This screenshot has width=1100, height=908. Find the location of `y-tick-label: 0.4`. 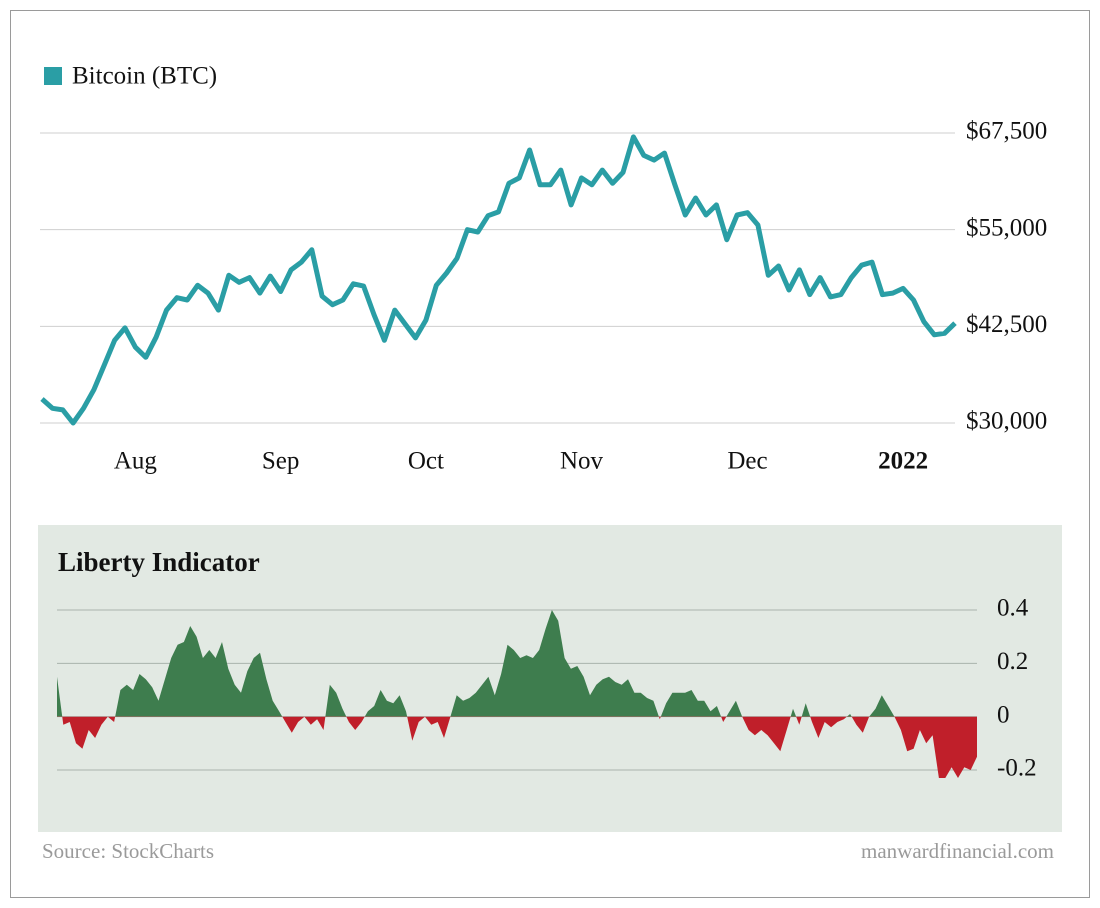

y-tick-label: 0.4 is located at coordinates (1013, 608).